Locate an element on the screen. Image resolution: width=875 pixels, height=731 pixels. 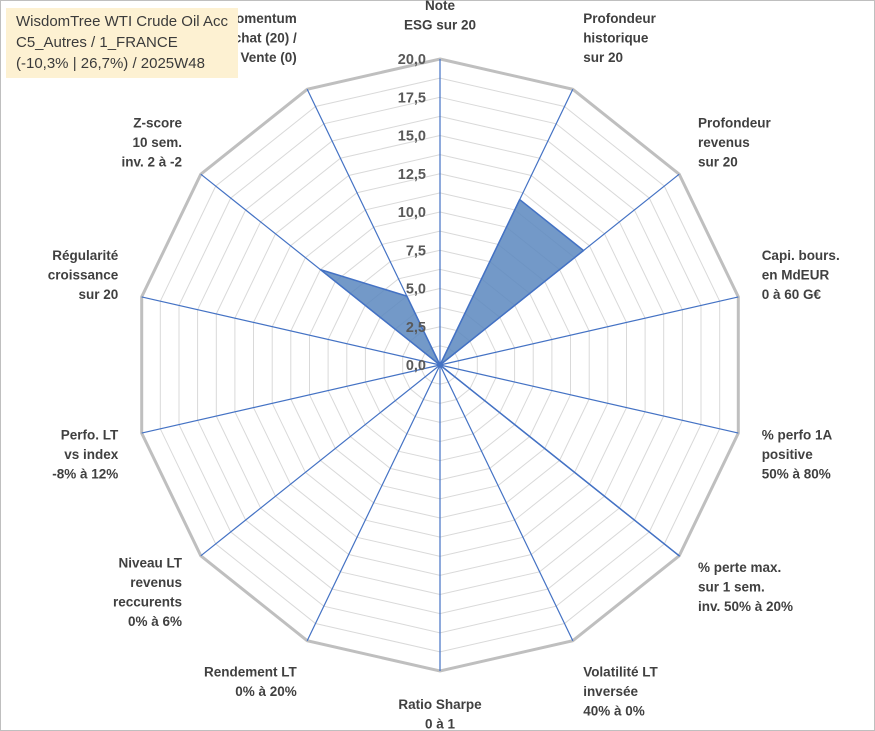
axis-label: Capi. bours. en MdEUR 0 à 60 G€ is located at coordinates (801, 275).